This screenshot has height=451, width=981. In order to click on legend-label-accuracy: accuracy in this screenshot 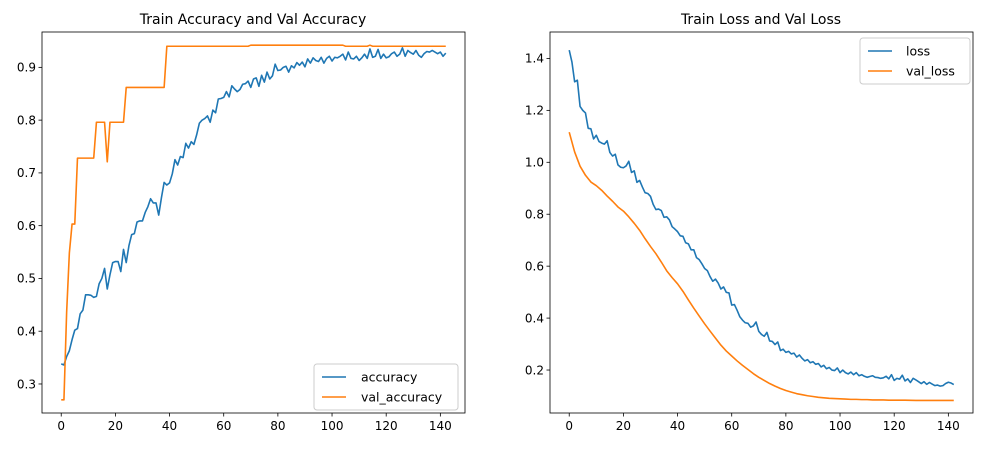, I will do `click(389, 377)`.